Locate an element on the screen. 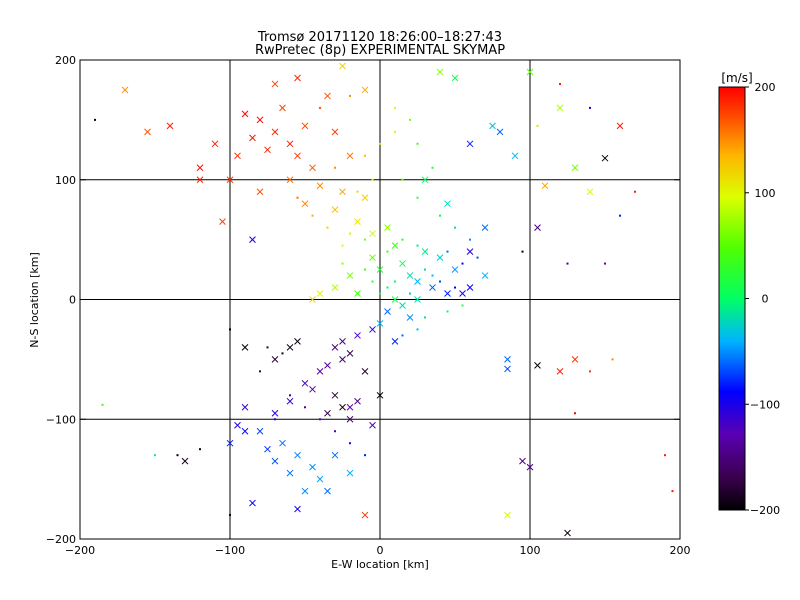 This screenshot has width=800, height=600. y-axis-label: N-S location [km] is located at coordinates (34, 300).